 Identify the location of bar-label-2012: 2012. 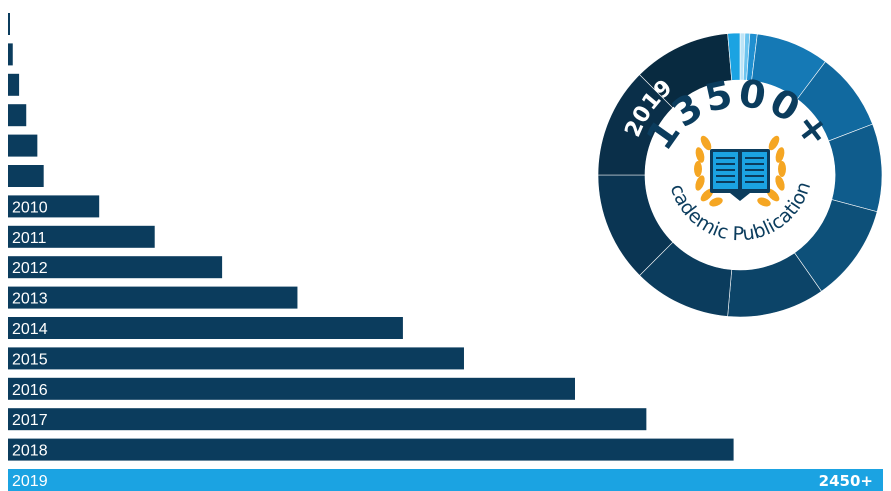
(30, 268).